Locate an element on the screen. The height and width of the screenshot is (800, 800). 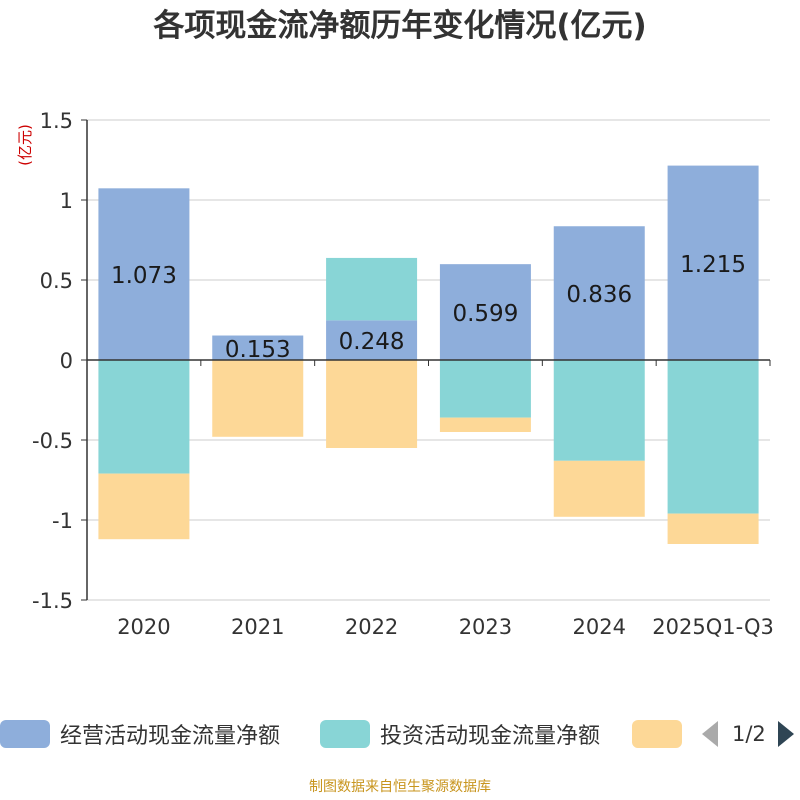
legend-item-investing: 投资活动现金流量净额 is located at coordinates (460, 734).